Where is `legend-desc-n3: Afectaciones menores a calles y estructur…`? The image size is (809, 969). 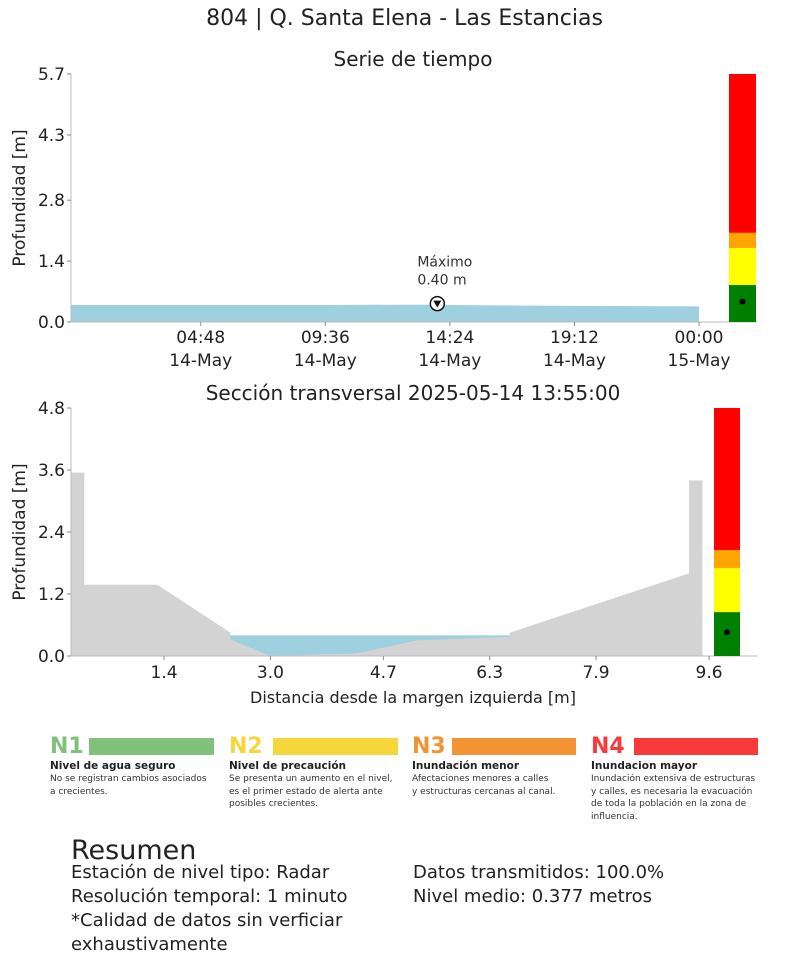
legend-desc-n3: Afectaciones menores a calles y estructur… is located at coordinates (484, 785).